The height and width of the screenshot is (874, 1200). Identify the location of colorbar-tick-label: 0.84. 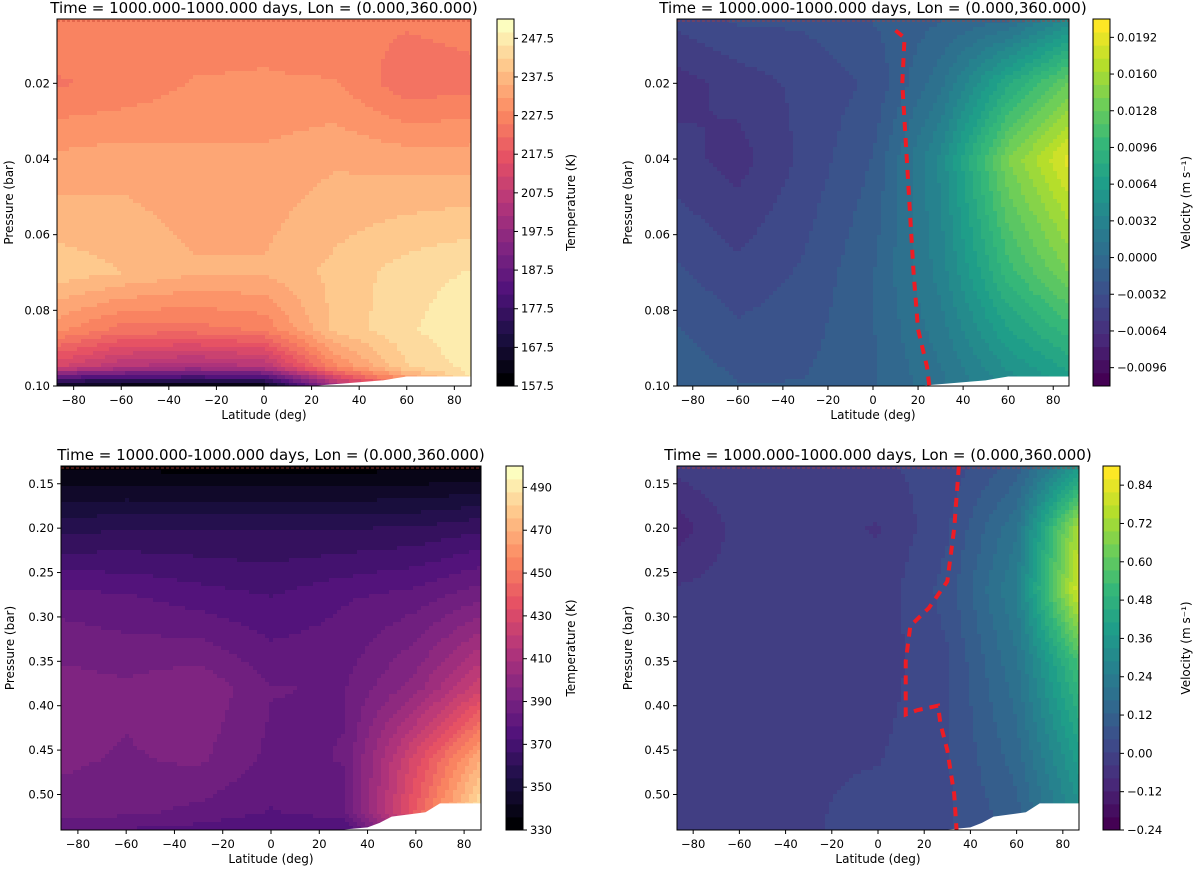
(1140, 485).